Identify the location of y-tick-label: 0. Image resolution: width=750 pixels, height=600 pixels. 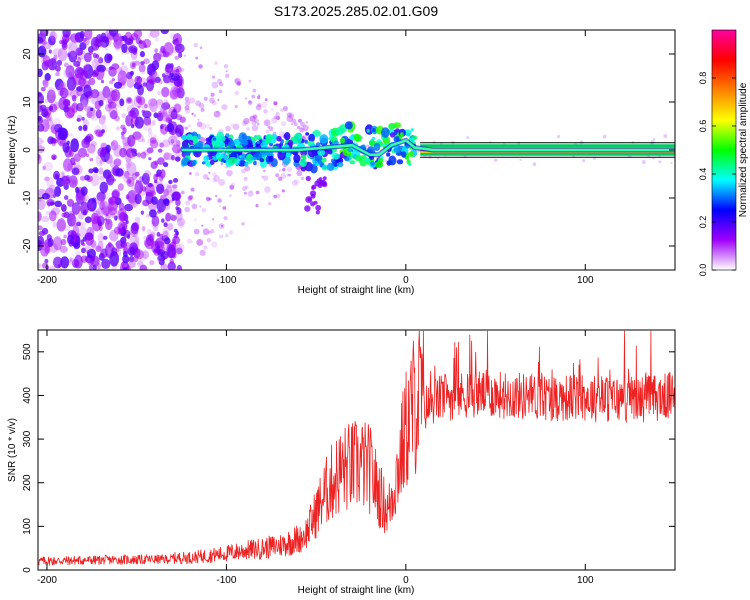
(27, 570).